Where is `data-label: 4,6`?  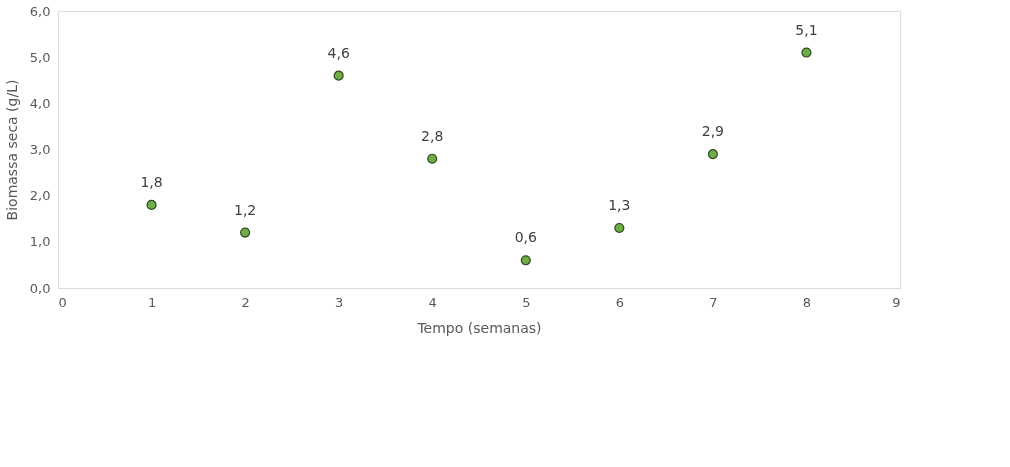 data-label: 4,6 is located at coordinates (338, 52).